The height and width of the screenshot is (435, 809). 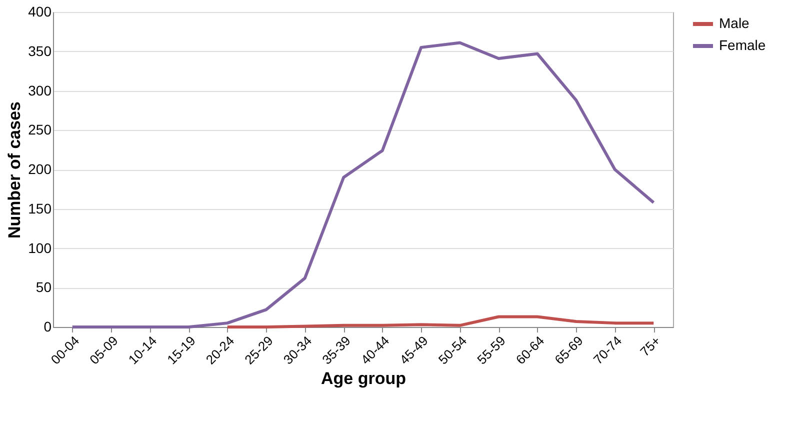 What do you see at coordinates (742, 45) in the screenshot?
I see `legend-label: Female` at bounding box center [742, 45].